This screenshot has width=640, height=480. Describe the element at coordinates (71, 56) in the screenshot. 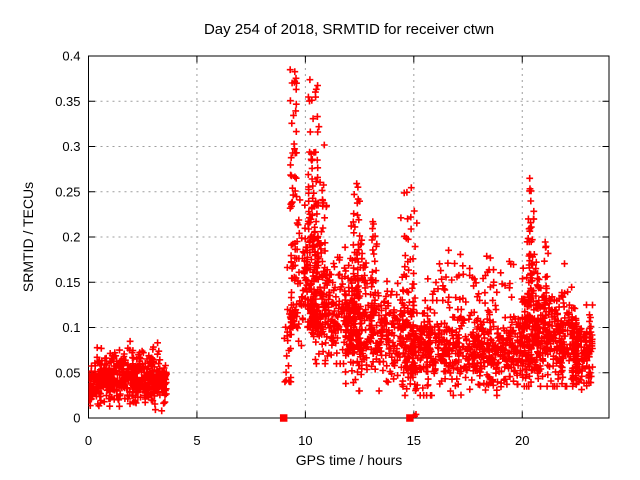

I see `y-tick-label: 0.4` at that location.